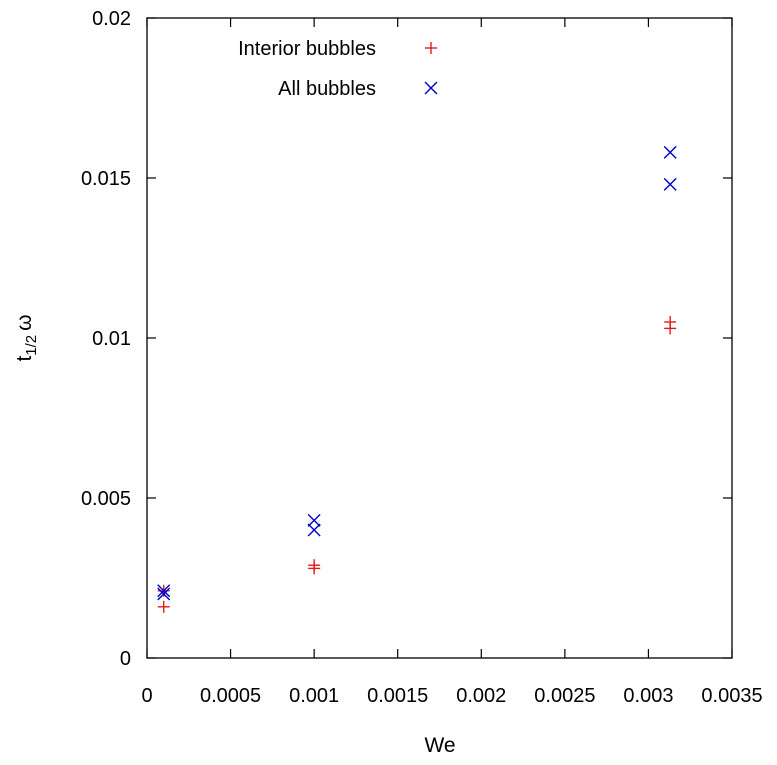 The image size is (777, 765). Describe the element at coordinates (24, 322) in the screenshot. I see `y-axis-label-suffix: ω` at that location.